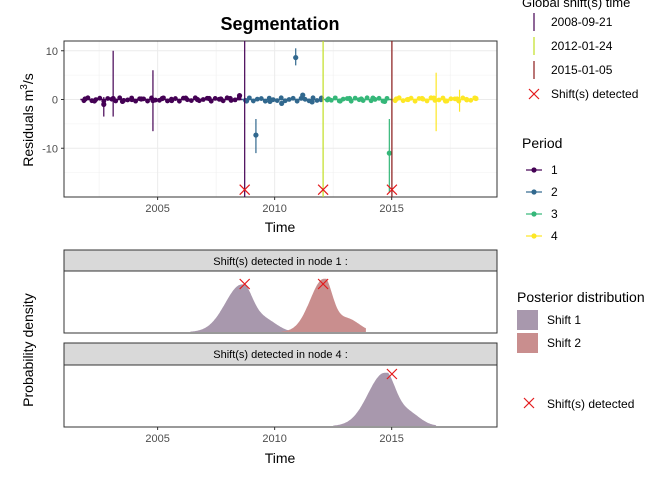 The height and width of the screenshot is (480, 672). What do you see at coordinates (279, 24) in the screenshot?
I see `chart-title: Segmentation` at bounding box center [279, 24].